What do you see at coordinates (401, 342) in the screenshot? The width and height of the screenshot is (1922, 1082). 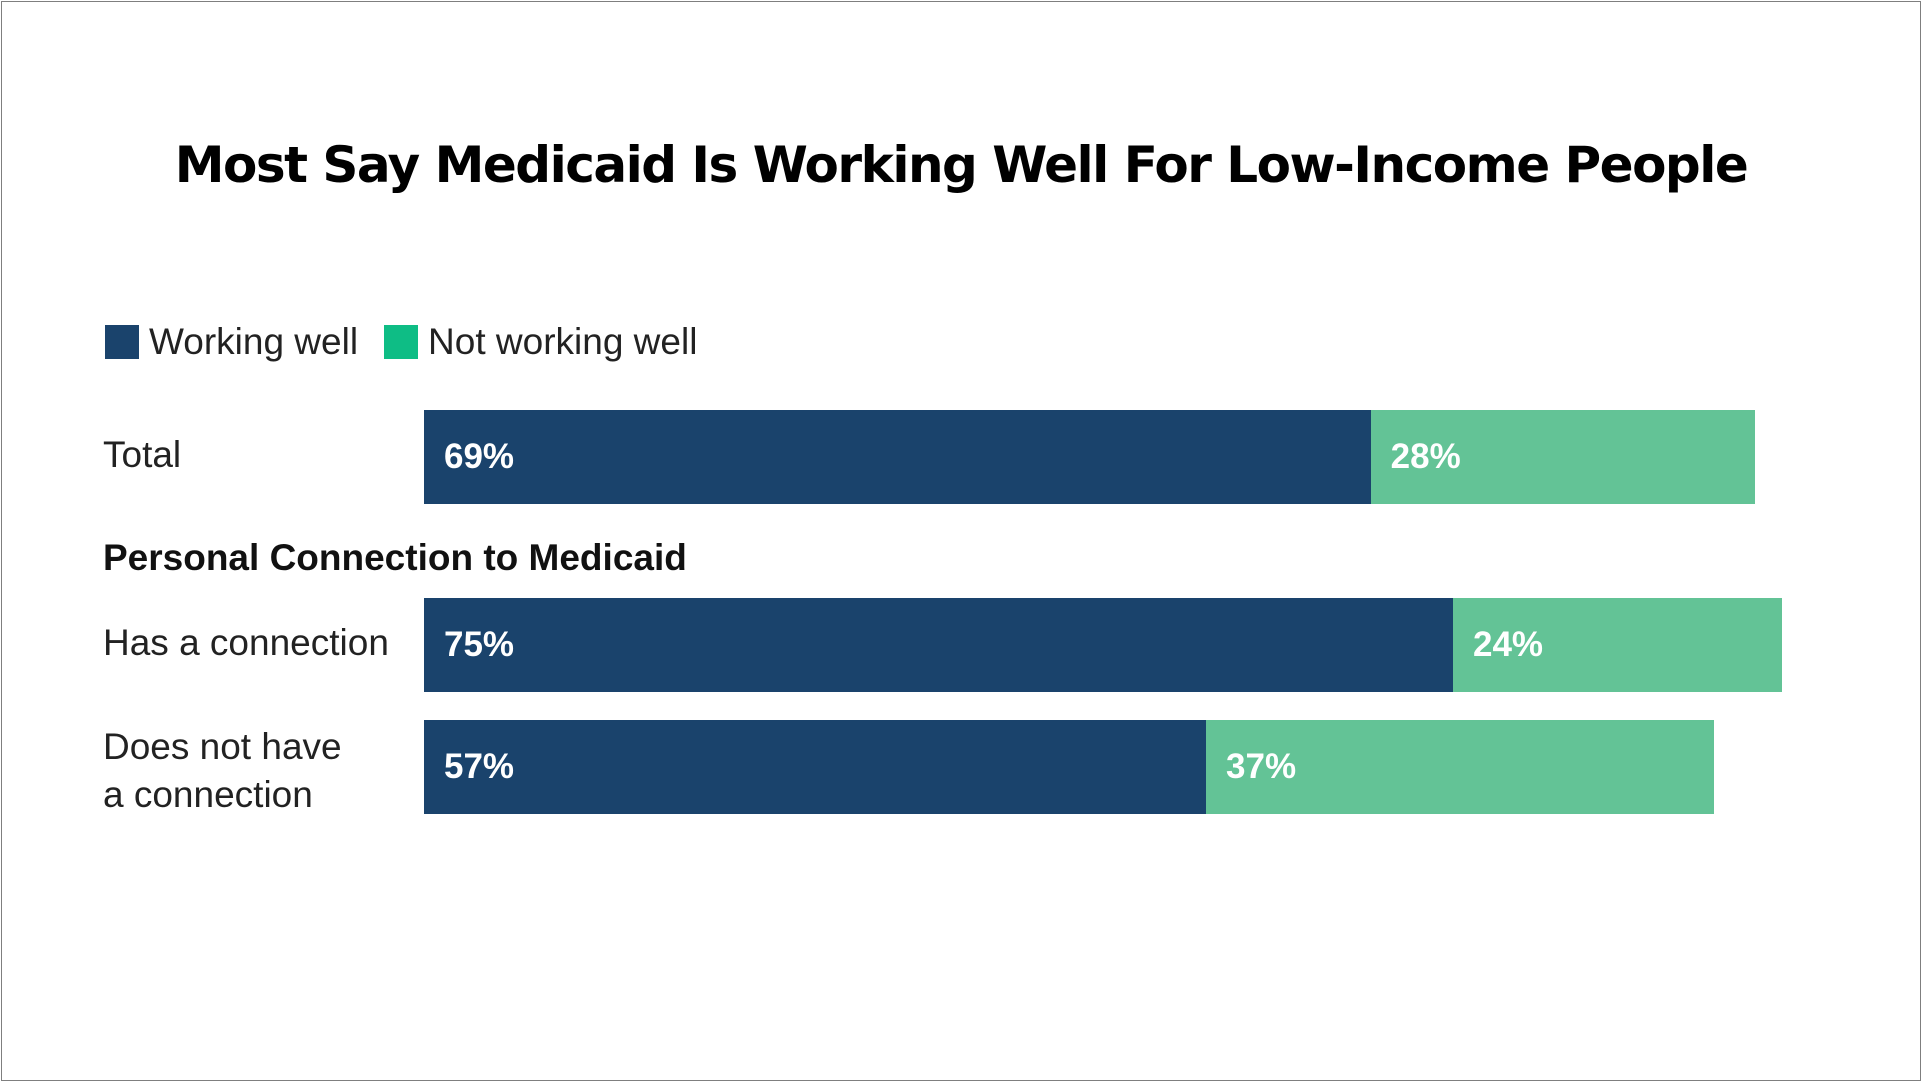 I see `legend-swatch-not-working-well` at bounding box center [401, 342].